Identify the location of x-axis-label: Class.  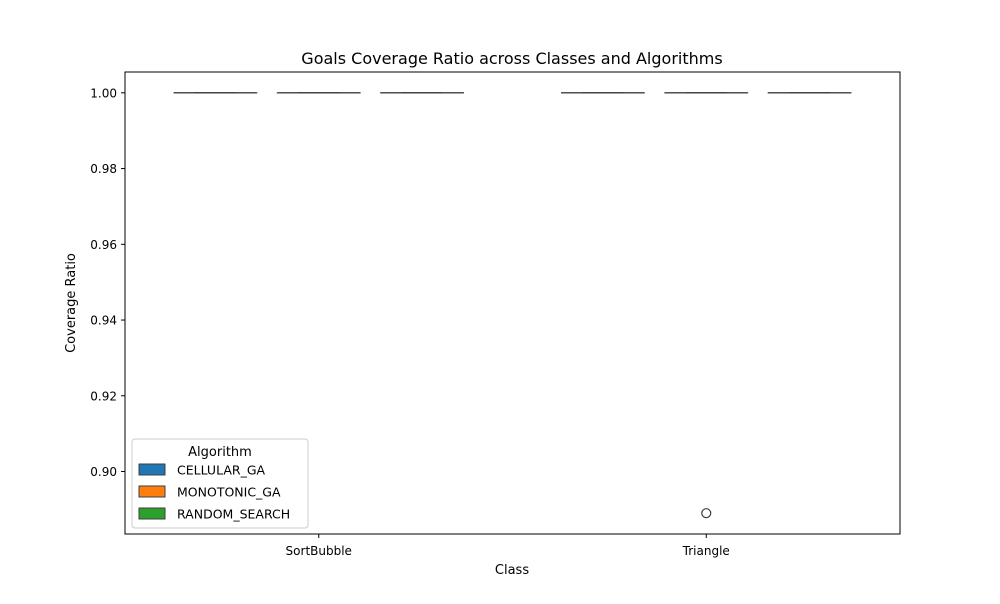
(512, 570).